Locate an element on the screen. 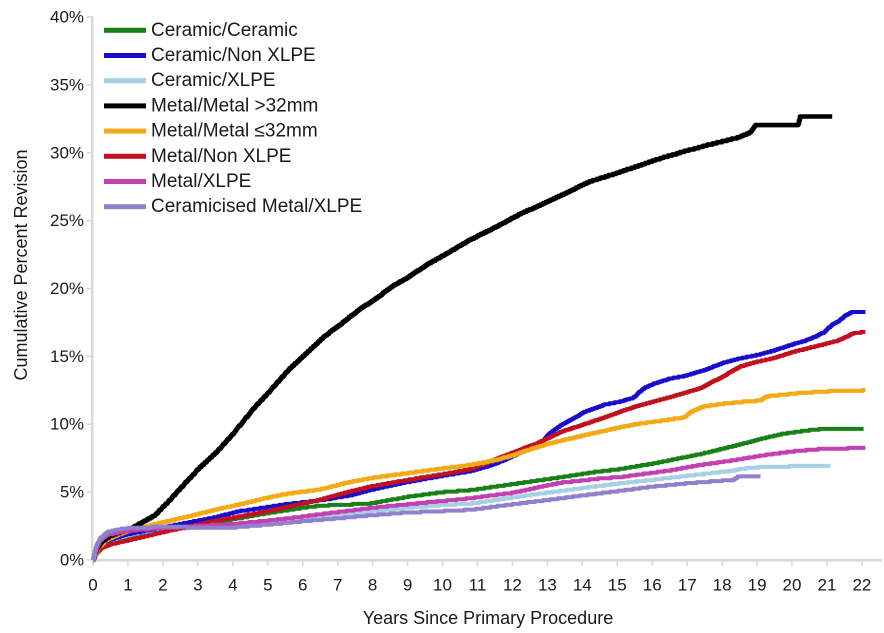  svg-text: 21 is located at coordinates (827, 585).